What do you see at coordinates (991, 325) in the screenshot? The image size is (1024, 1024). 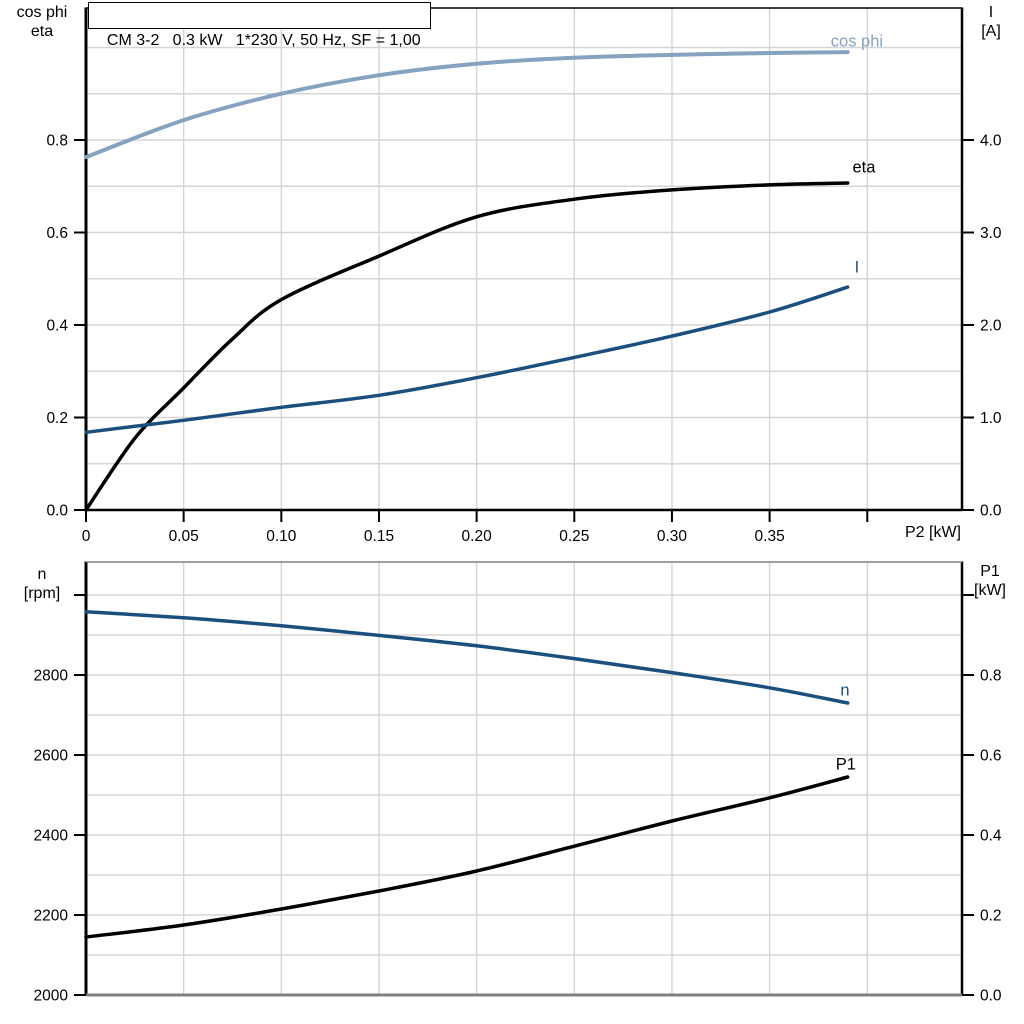 I see `electrical-curves-right-tick-label: 2.0` at bounding box center [991, 325].